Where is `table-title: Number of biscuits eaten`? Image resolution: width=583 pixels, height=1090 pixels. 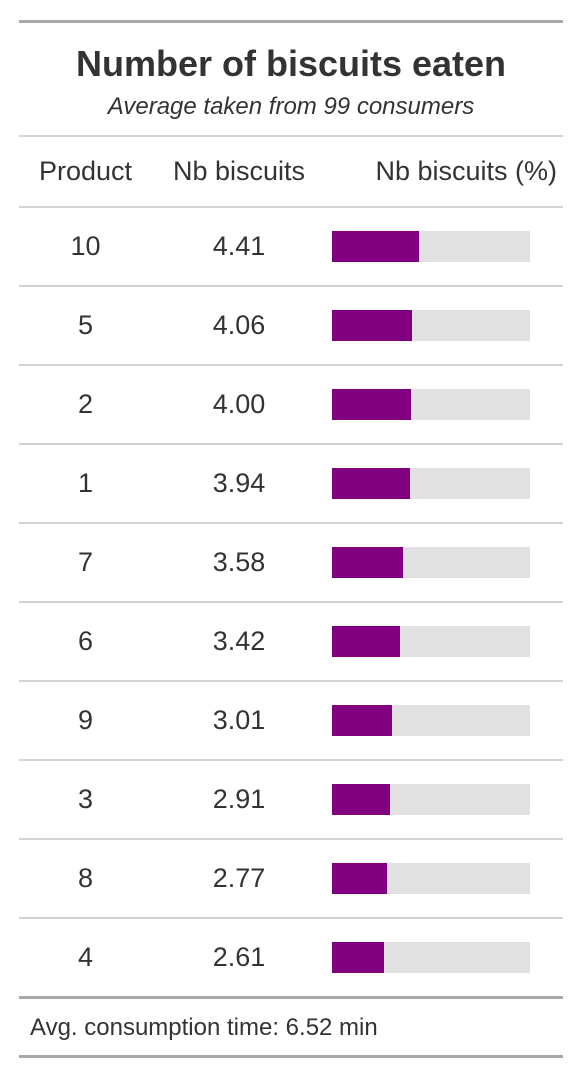 table-title: Number of biscuits eaten is located at coordinates (291, 63).